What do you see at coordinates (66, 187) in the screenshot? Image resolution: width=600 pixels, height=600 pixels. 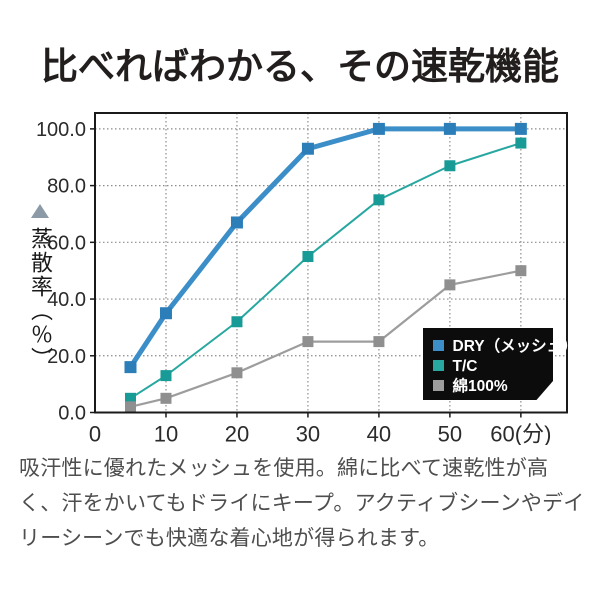 I see `y-tick-label: 80.0` at bounding box center [66, 187].